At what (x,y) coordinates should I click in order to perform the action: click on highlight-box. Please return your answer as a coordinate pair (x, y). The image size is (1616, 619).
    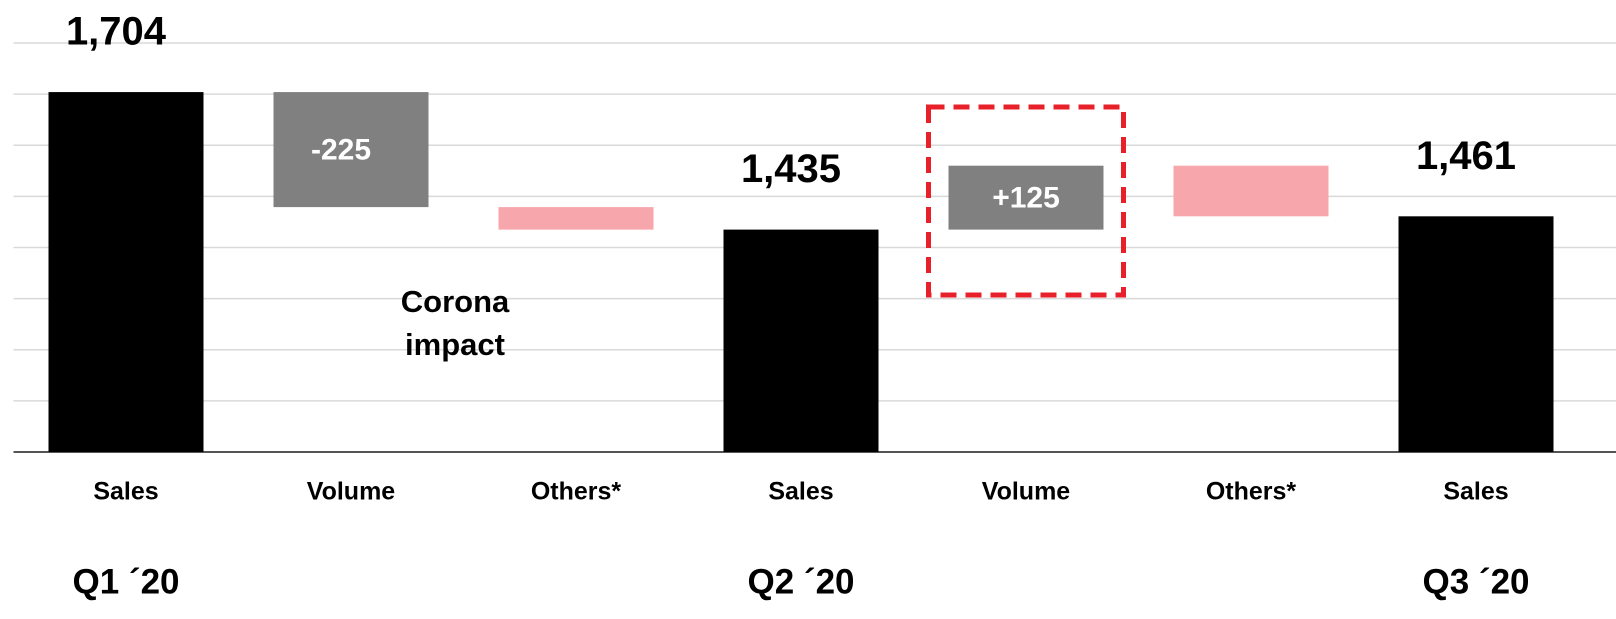
    Looking at the image, I should click on (1026, 201).